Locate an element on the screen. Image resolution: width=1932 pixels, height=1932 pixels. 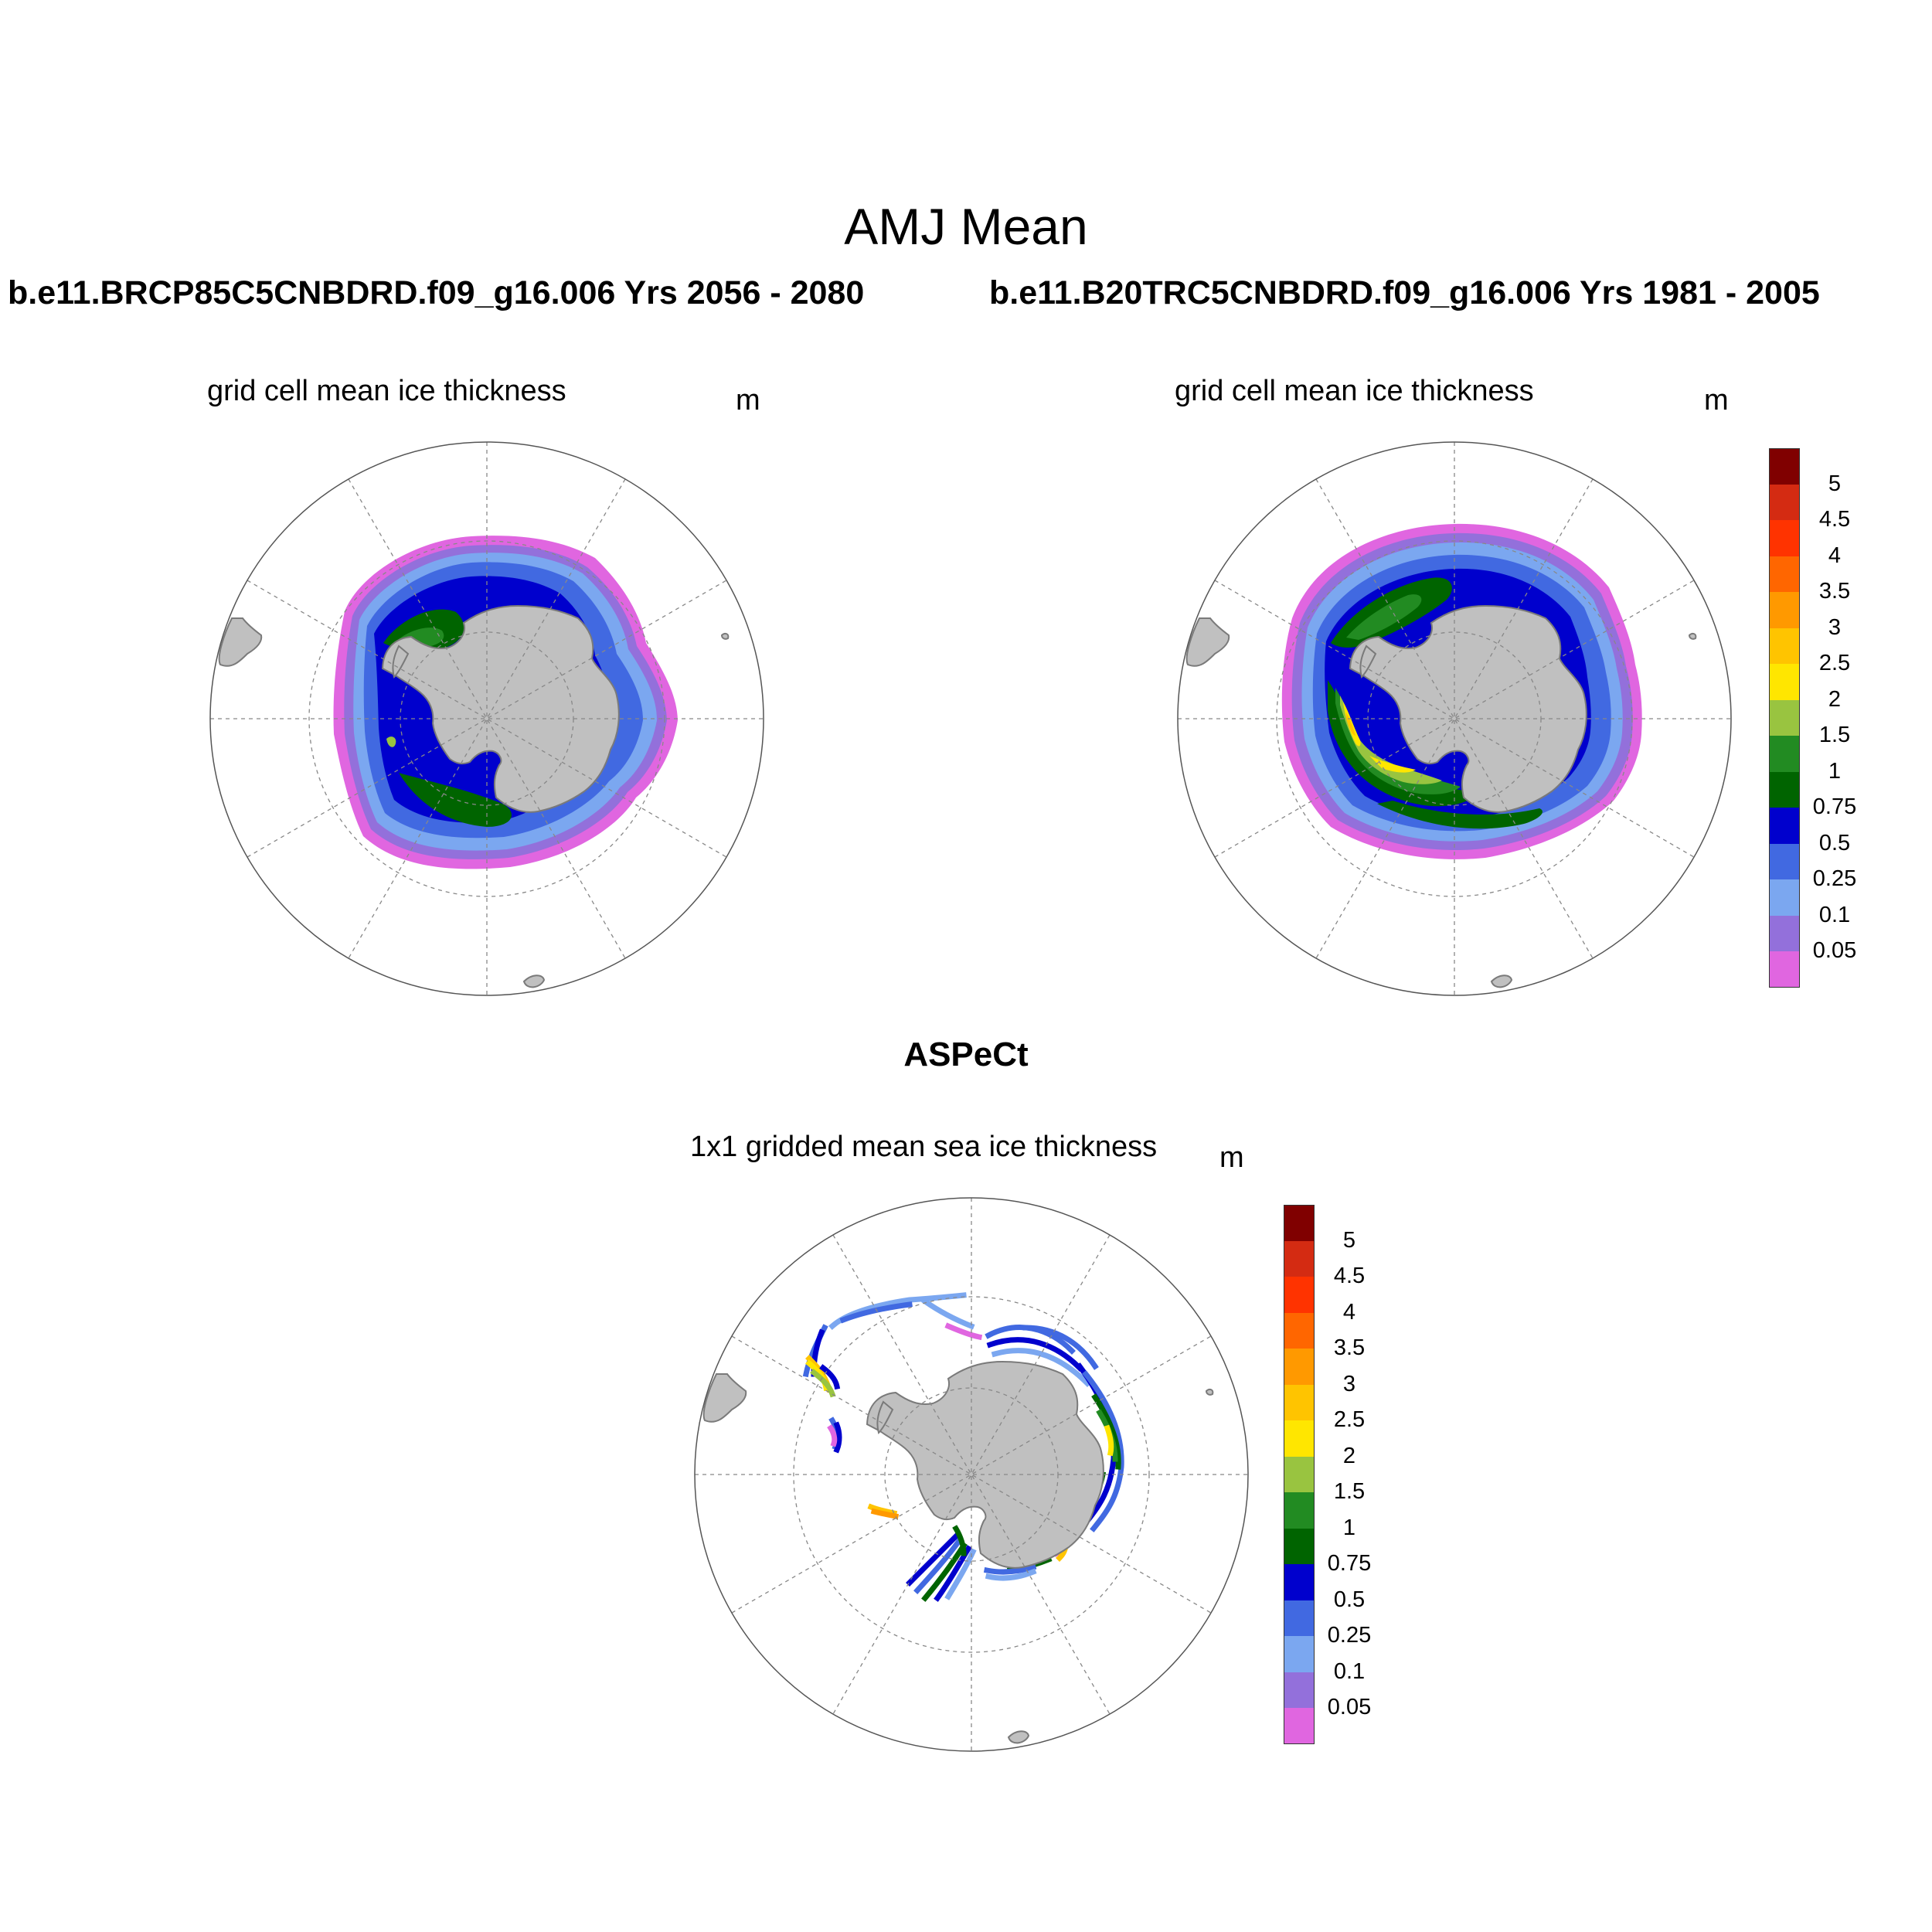
map-panel-bottom is located at coordinates (971, 1475).